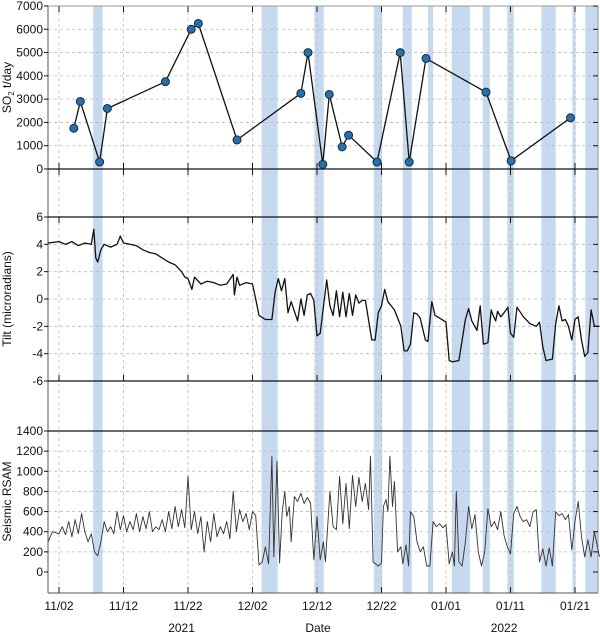  I want to click on x-tick-label: 11/22, so click(187, 606).